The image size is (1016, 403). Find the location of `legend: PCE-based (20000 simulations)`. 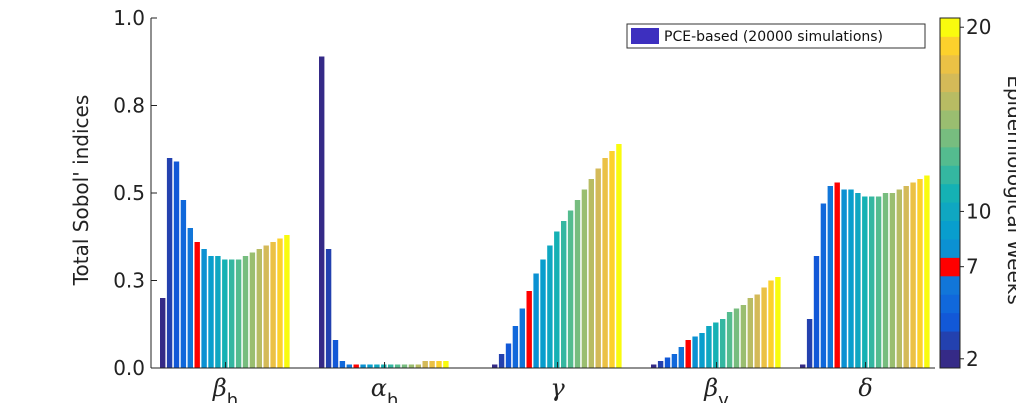

legend: PCE-based (20000 simulations) is located at coordinates (776, 36).